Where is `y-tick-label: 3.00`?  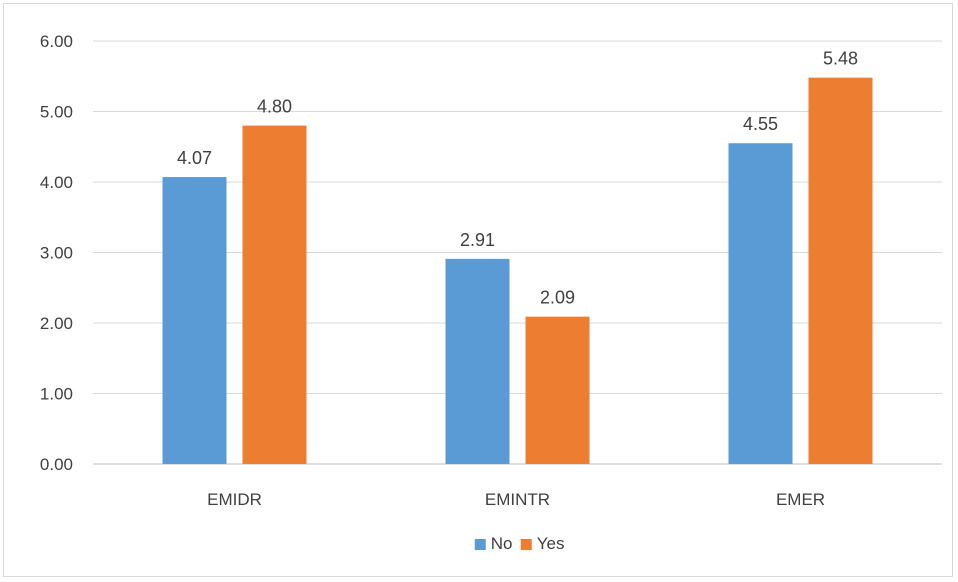
y-tick-label: 3.00 is located at coordinates (56, 253).